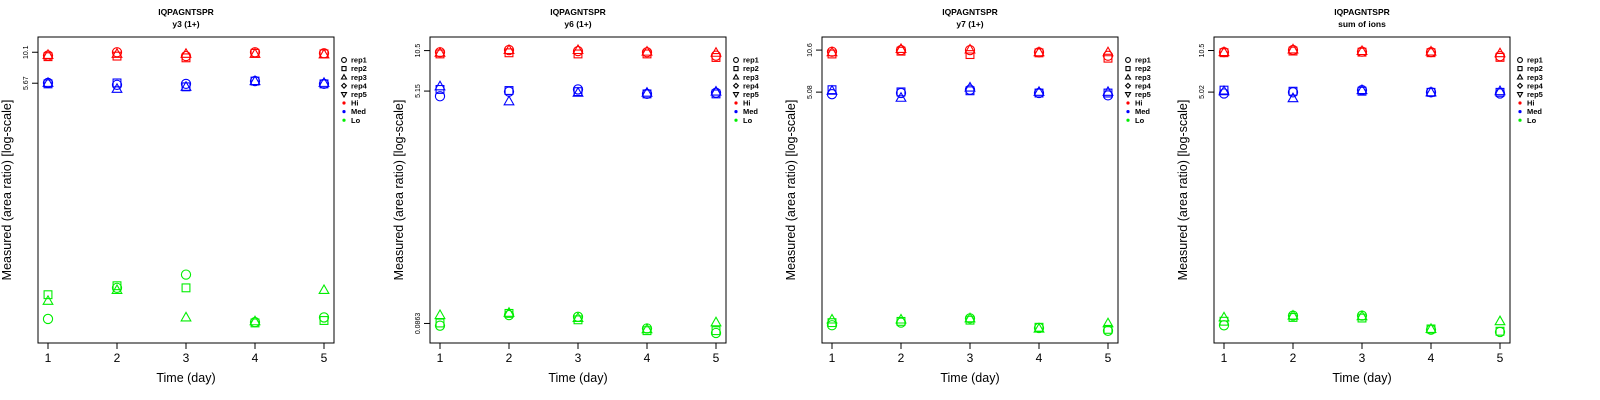  I want to click on chart-subtitle: y7 (1+), so click(969, 24).